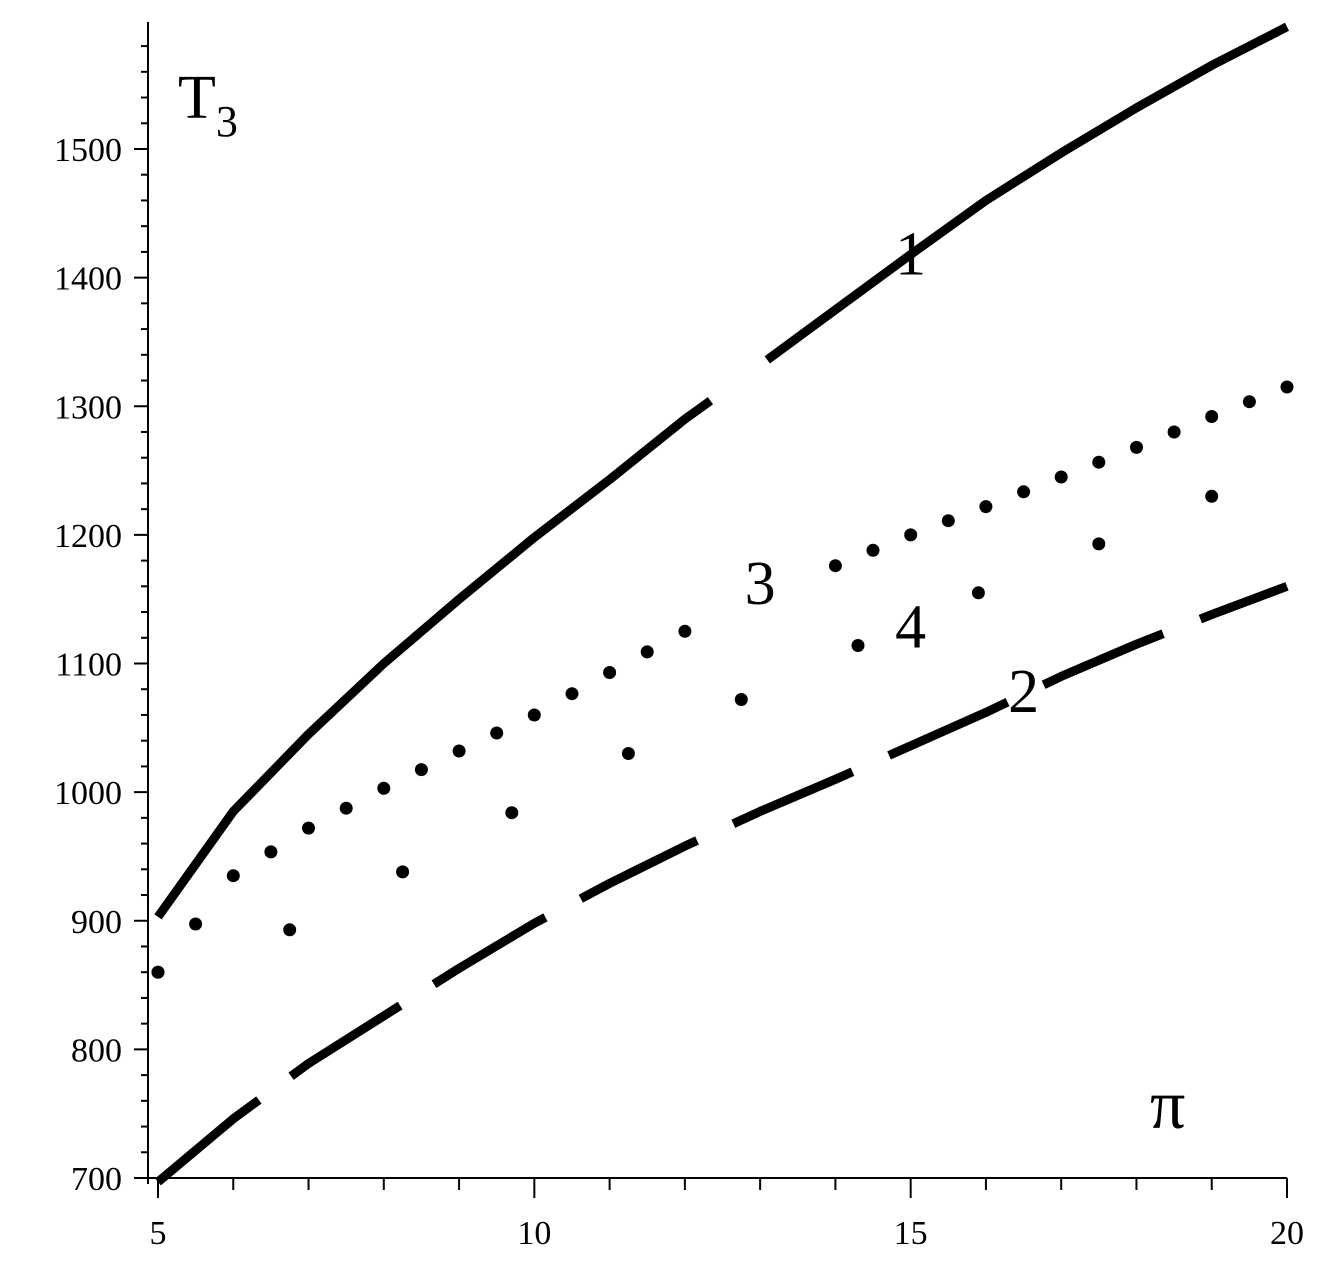  Describe the element at coordinates (88, 793) in the screenshot. I see `y-tick-label: 1000` at that location.